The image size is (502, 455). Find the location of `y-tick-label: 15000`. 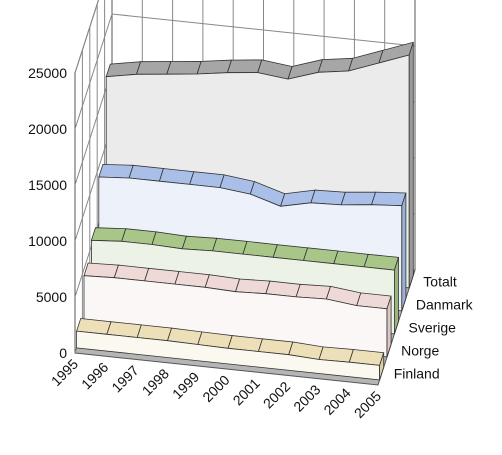

y-tick-label: 15000 is located at coordinates (47, 185).